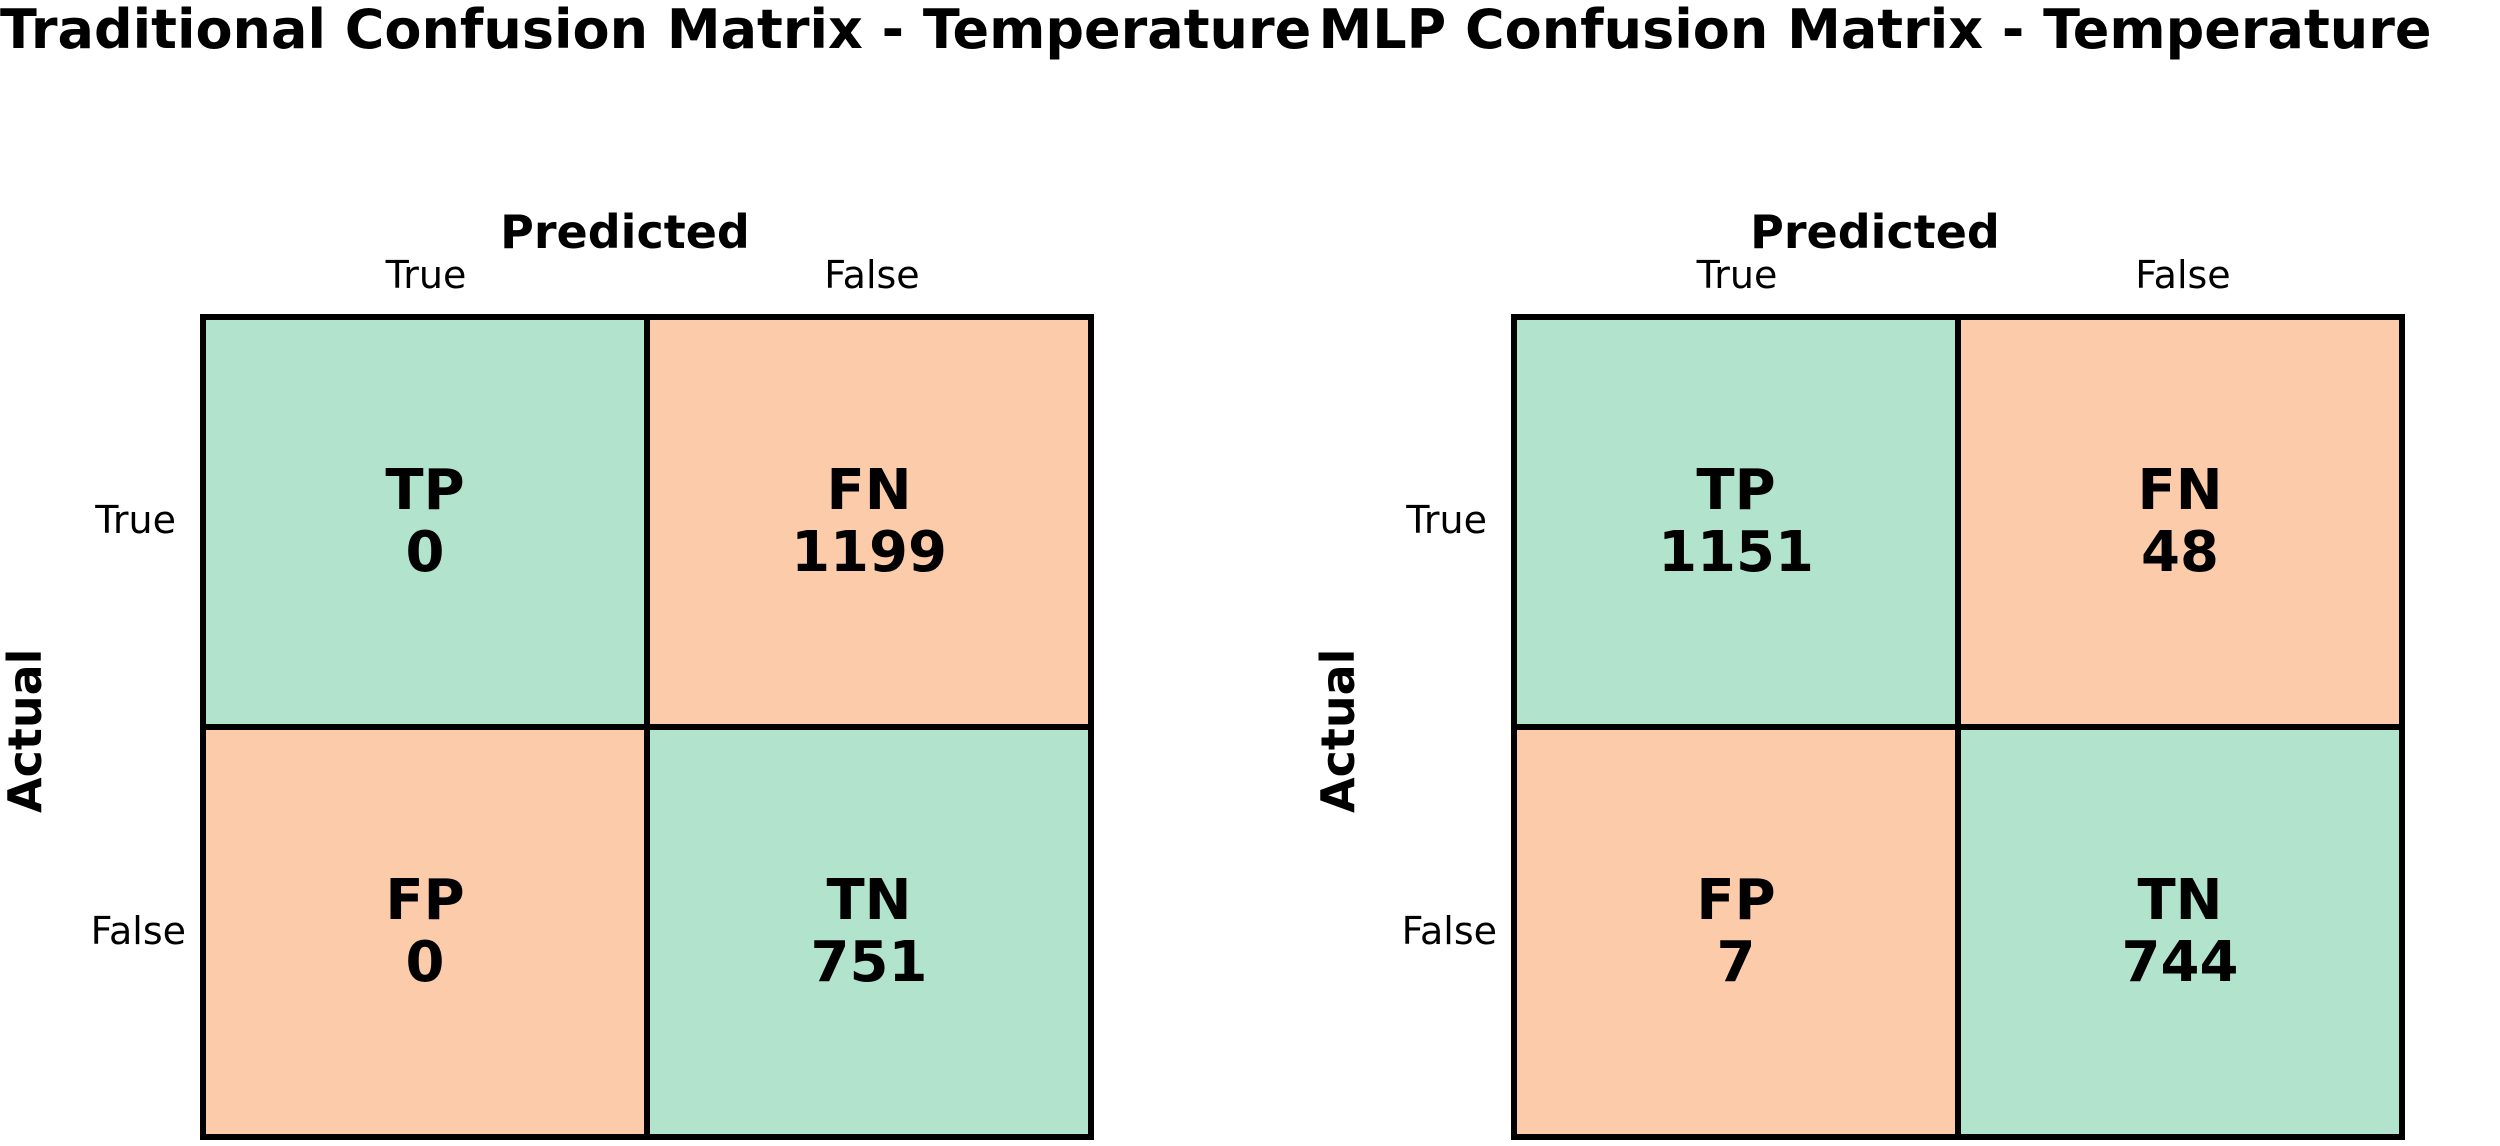 This screenshot has width=2500, height=1146. I want to click on cell-true-positive: TP 1151, so click(1736, 522).